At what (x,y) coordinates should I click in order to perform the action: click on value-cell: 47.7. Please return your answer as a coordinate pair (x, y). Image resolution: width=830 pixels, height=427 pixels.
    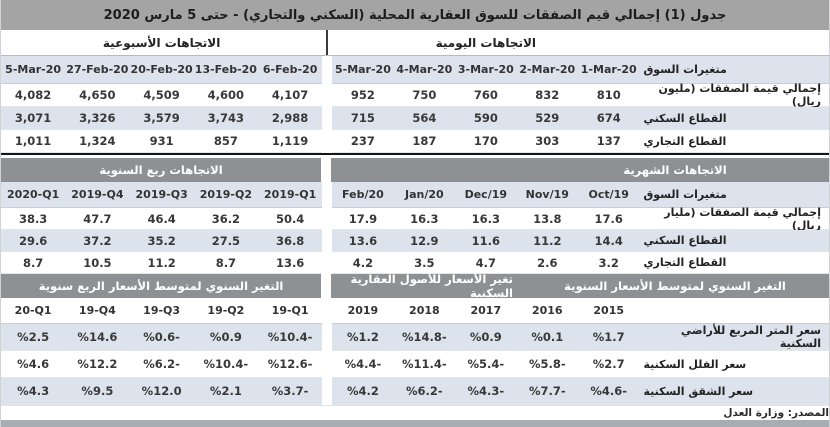
    Looking at the image, I should click on (97, 218).